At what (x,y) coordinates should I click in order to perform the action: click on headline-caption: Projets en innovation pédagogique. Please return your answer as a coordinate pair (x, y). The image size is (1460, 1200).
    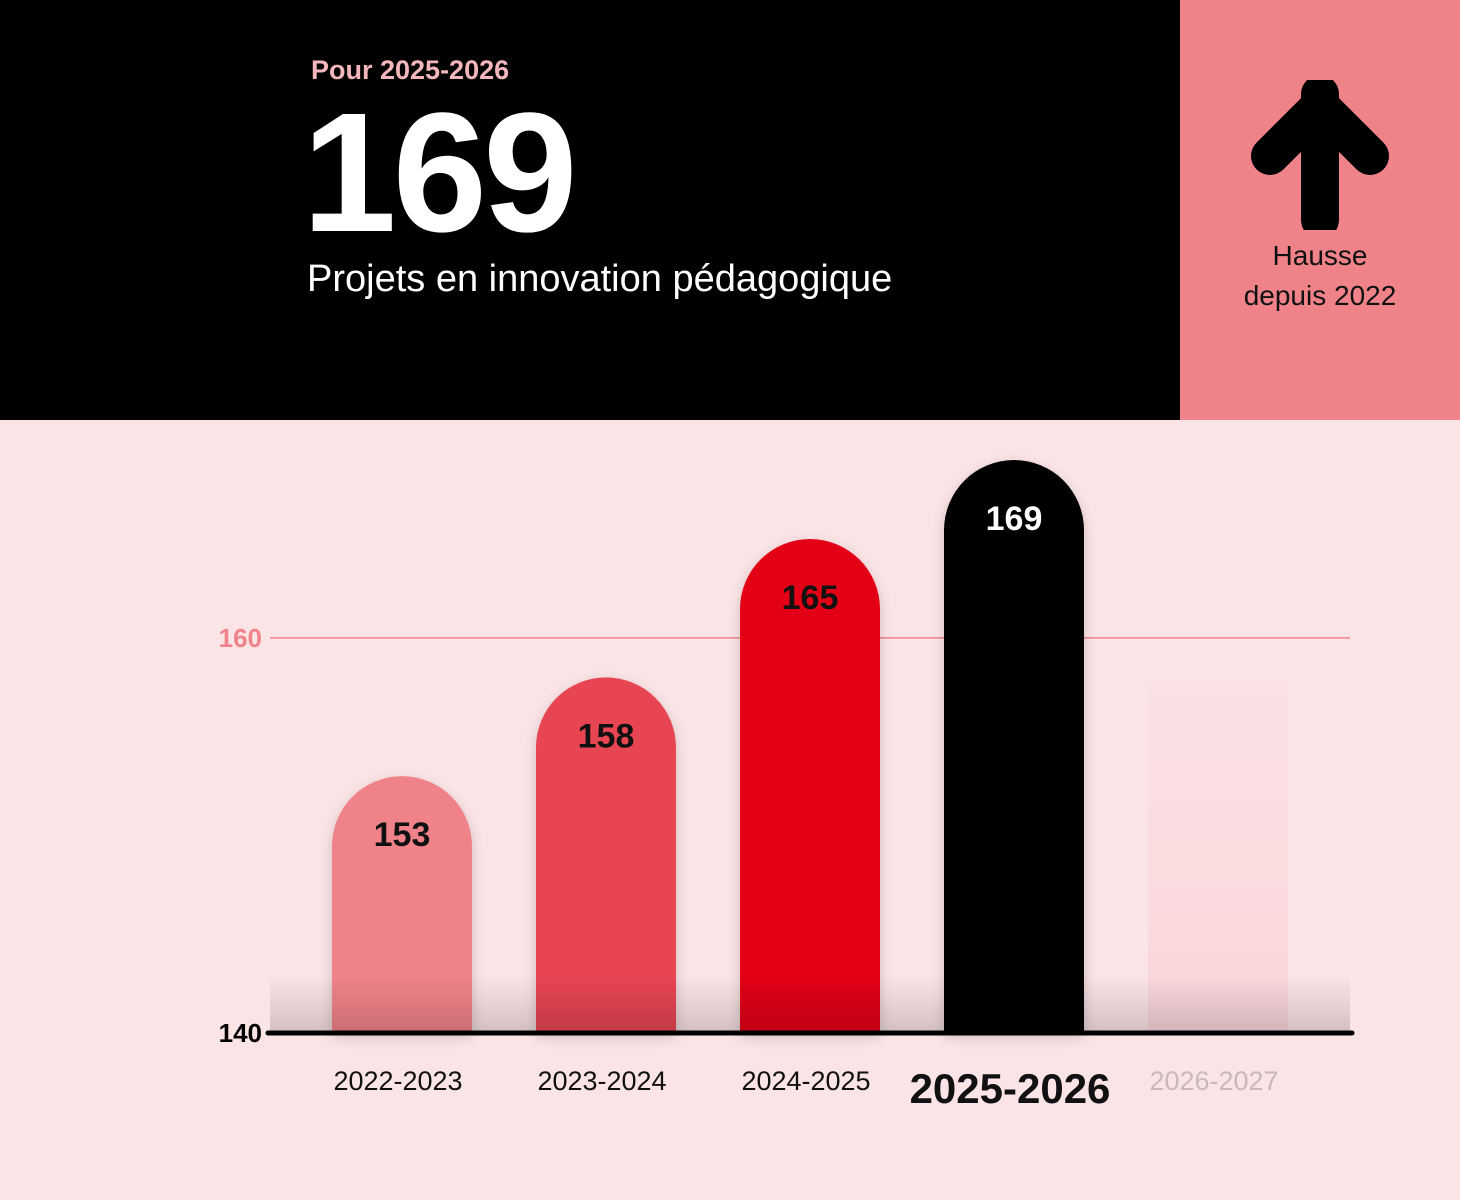
    Looking at the image, I should click on (600, 279).